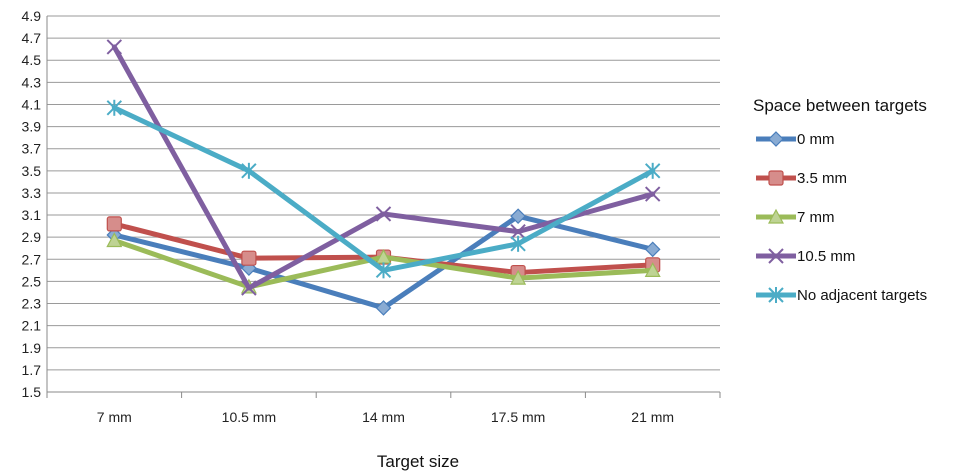 Image resolution: width=953 pixels, height=473 pixels. What do you see at coordinates (862, 295) in the screenshot?
I see `legend-label: No adjacent targets` at bounding box center [862, 295].